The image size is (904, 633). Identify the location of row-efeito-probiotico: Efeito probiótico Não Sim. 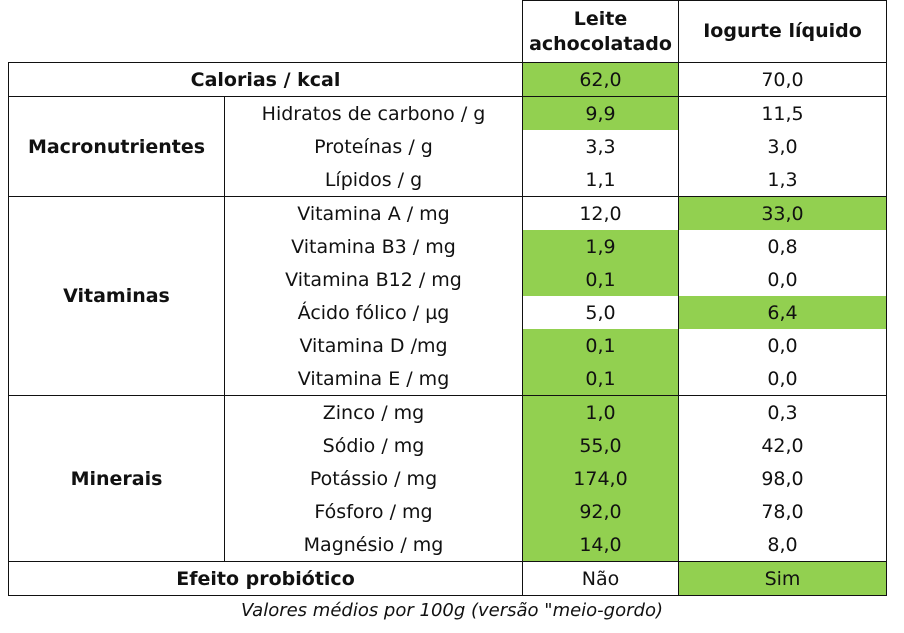
(447, 578).